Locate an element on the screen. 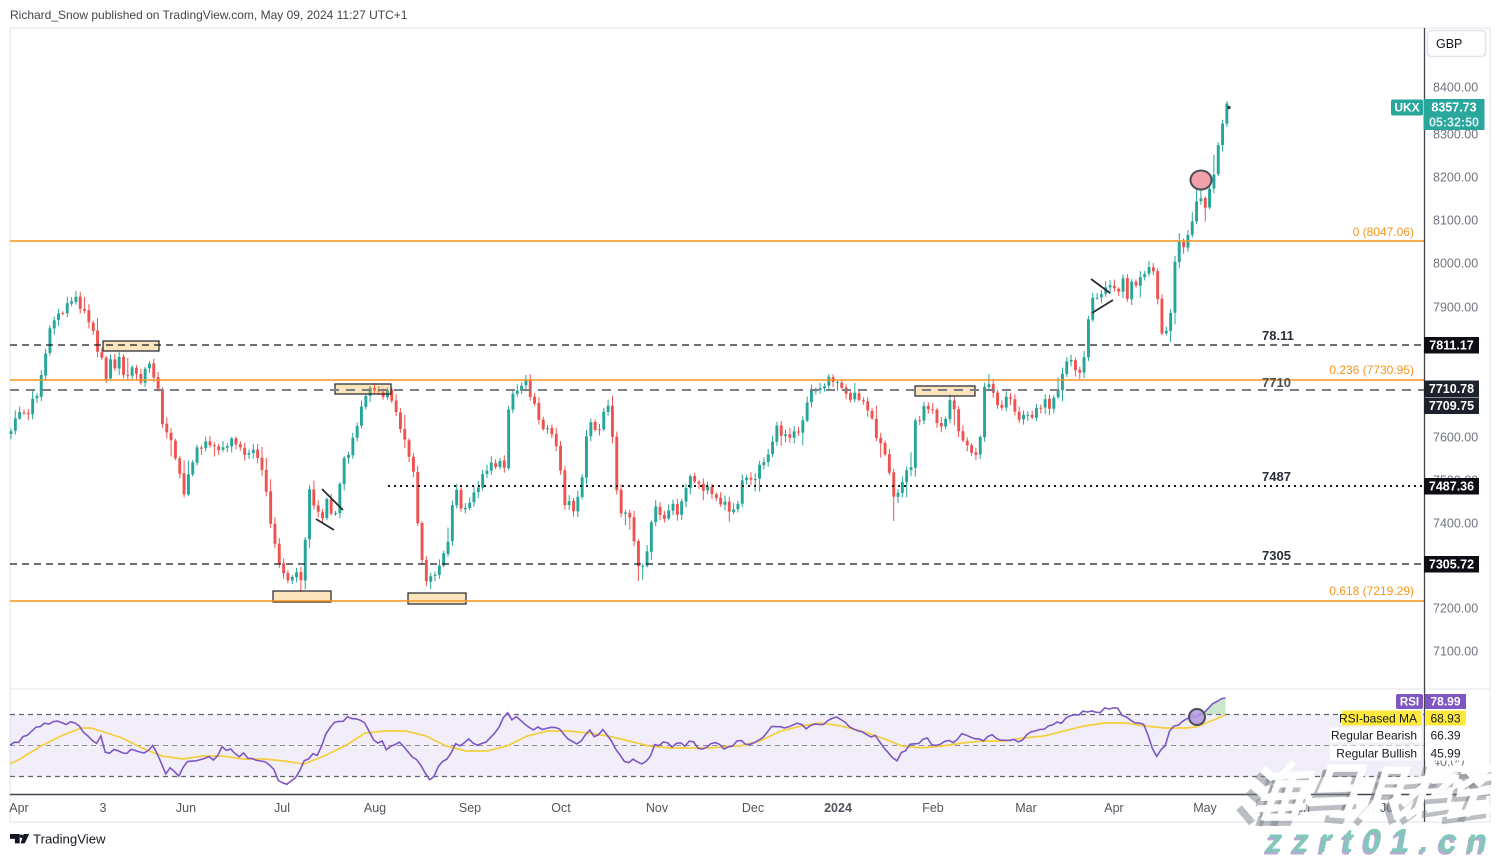 The image size is (1499, 857). svg-text: 7400.00 is located at coordinates (1455, 524).